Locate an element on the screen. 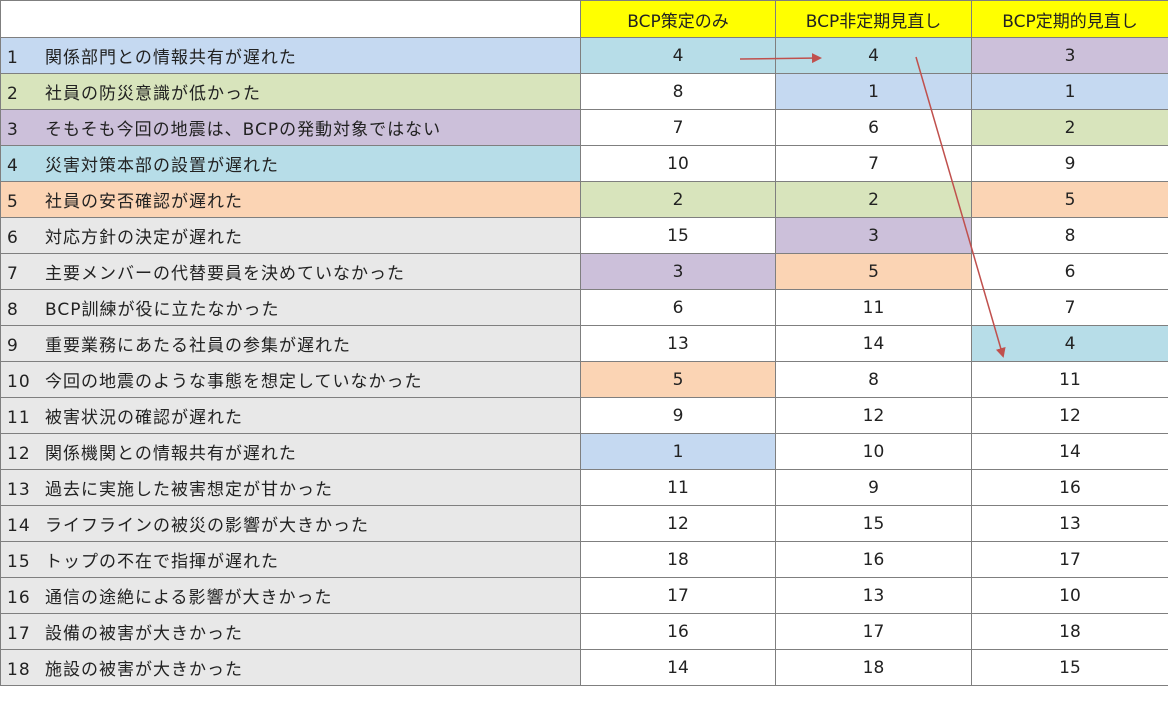 The width and height of the screenshot is (1168, 704). row-label: 関係部門との情報共有が遅れた is located at coordinates (171, 58).